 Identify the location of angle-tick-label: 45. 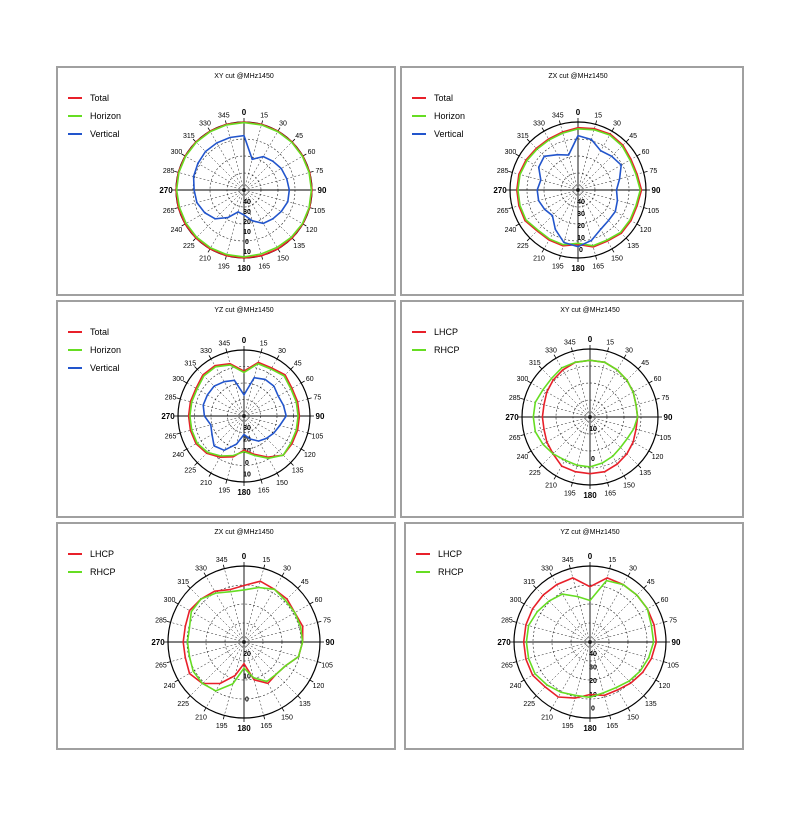
(299, 136).